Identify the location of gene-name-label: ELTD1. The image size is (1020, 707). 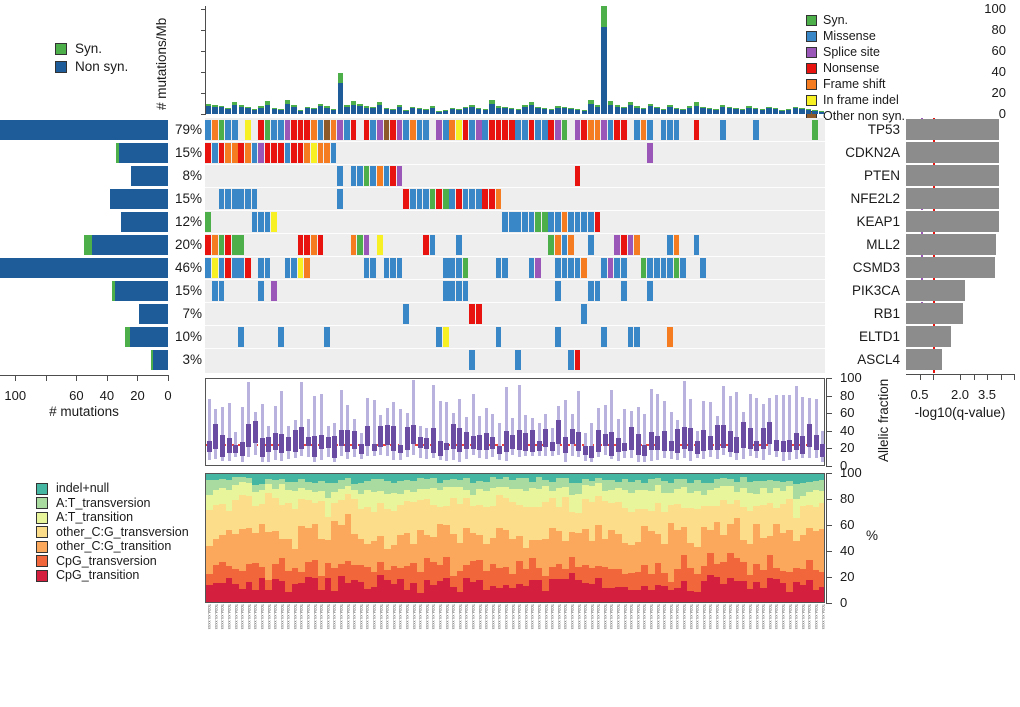
(879, 336).